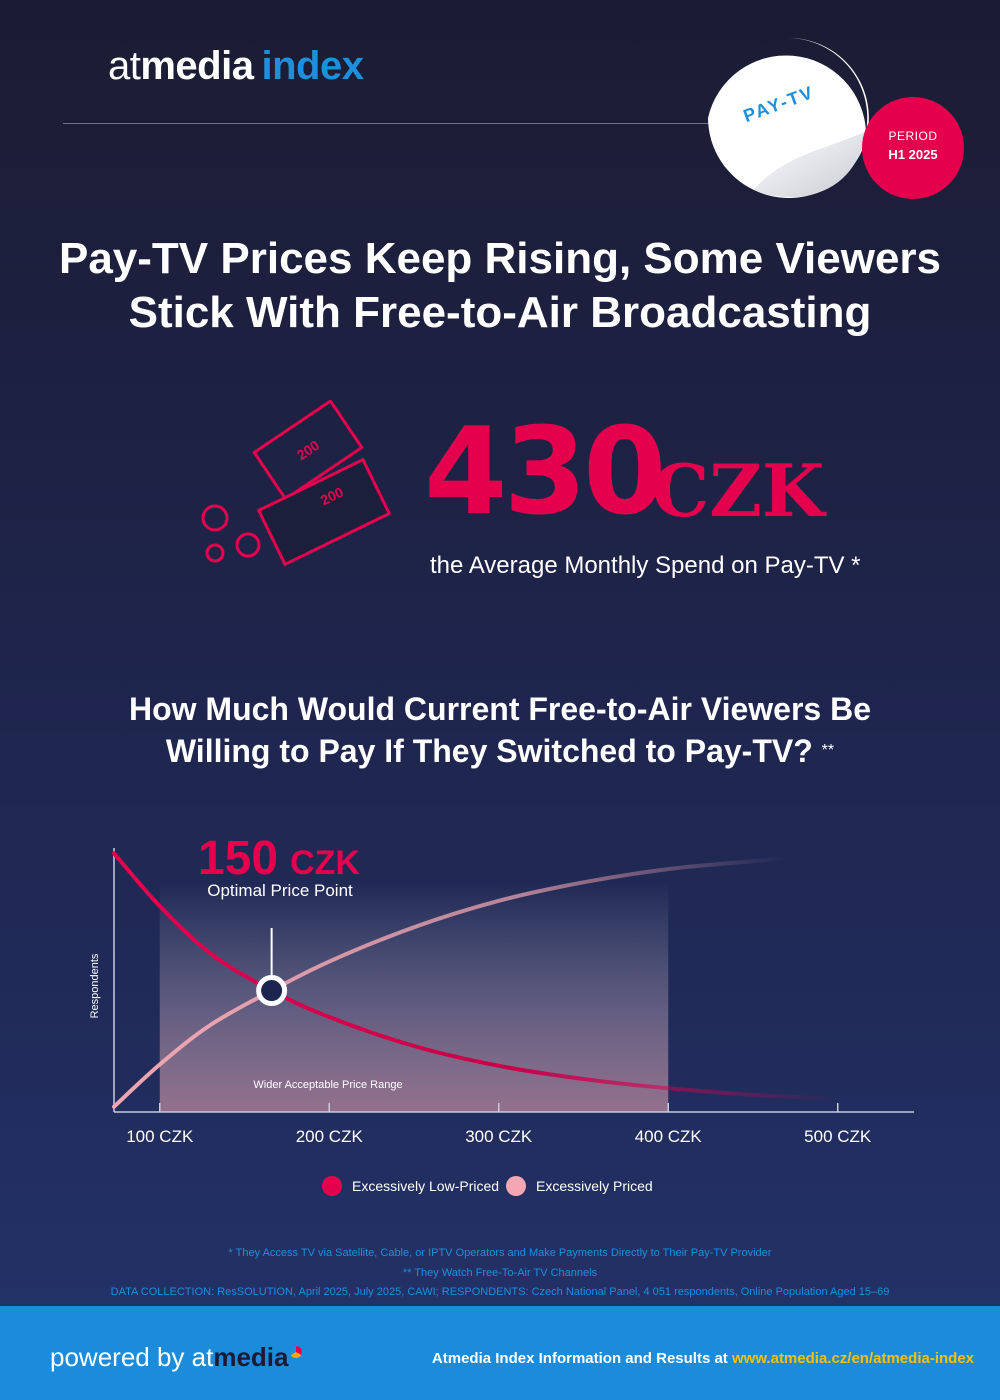 The image size is (1000, 1400). I want to click on logo-at: at, so click(124, 66).